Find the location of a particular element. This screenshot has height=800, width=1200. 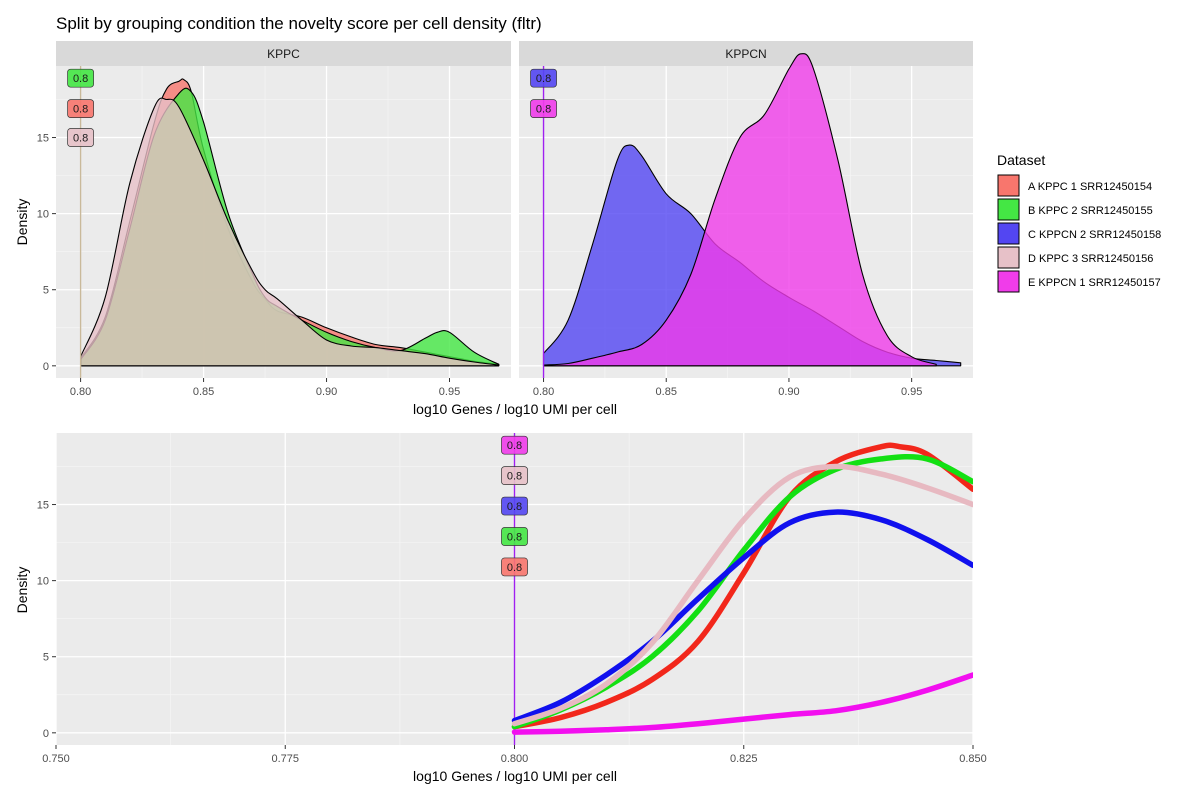

legend-item: E KPPCN 1 SRR12450157 is located at coordinates (1079, 281).